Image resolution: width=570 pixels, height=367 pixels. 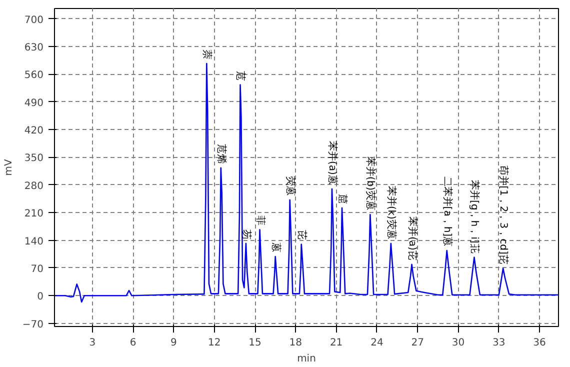 What do you see at coordinates (255, 343) in the screenshot?
I see `x-tick-label: 15` at bounding box center [255, 343].